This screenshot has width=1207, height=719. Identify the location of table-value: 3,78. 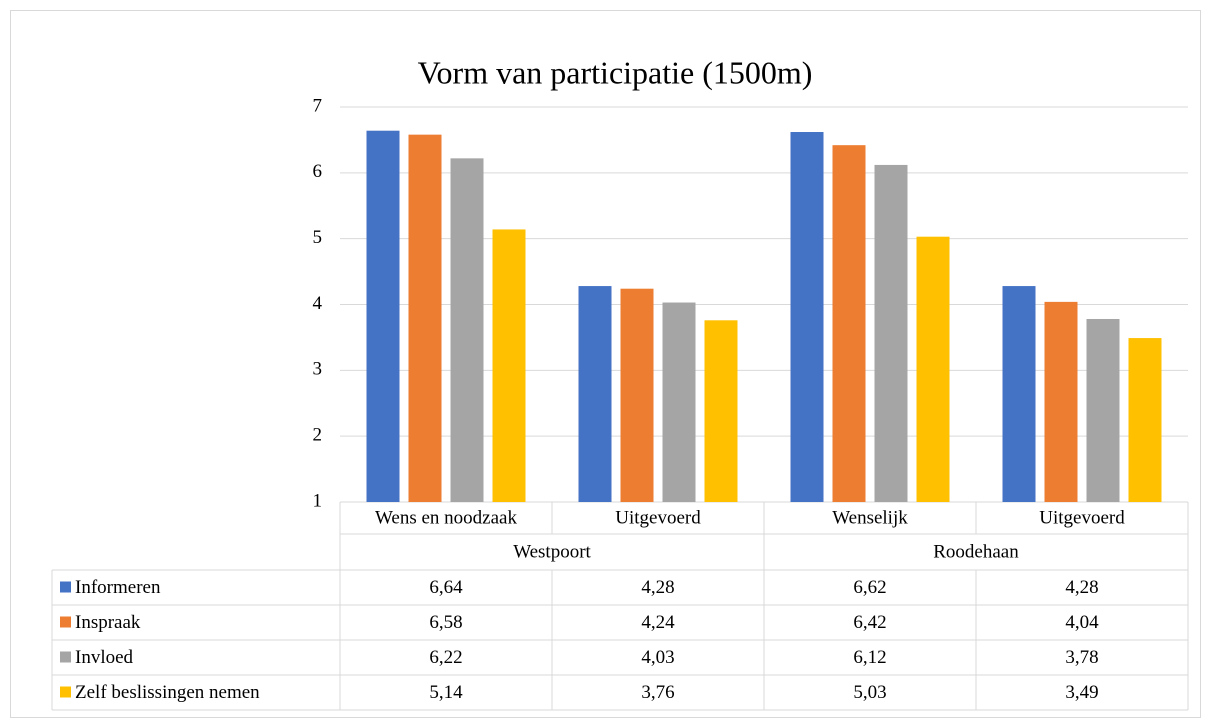
(1081, 657).